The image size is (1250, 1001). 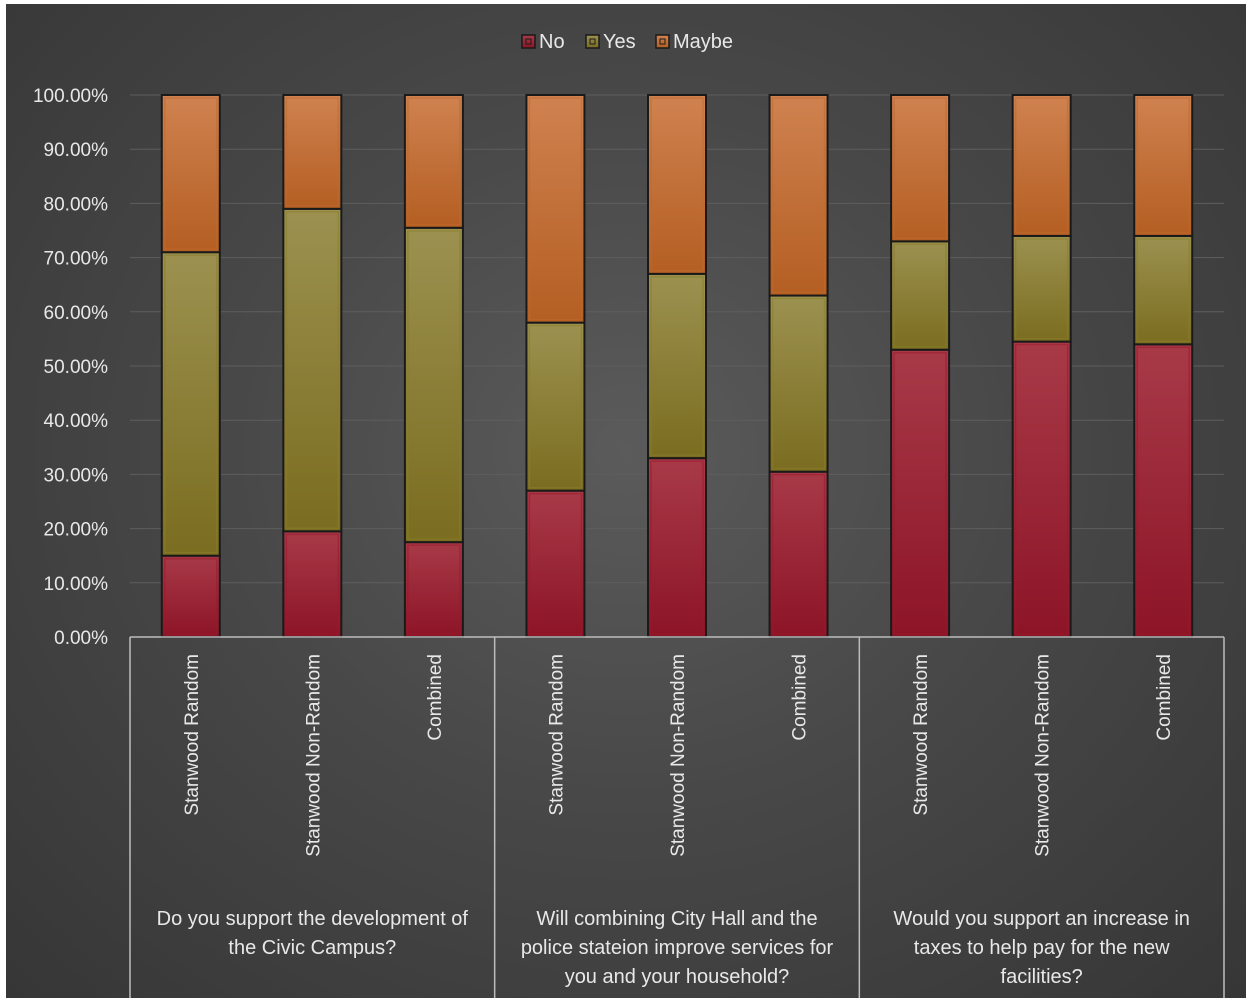 I want to click on legend-label-maybe: Maybe, so click(x=703, y=42).